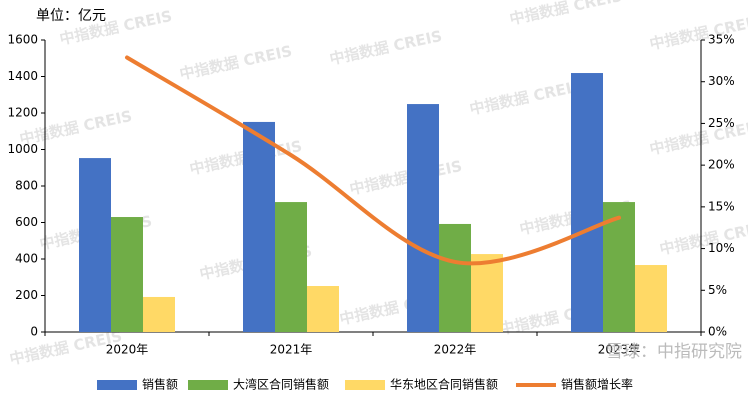 Image resolution: width=748 pixels, height=401 pixels. What do you see at coordinates (721, 248) in the screenshot?
I see `y2-tick-label: 10%` at bounding box center [721, 248].